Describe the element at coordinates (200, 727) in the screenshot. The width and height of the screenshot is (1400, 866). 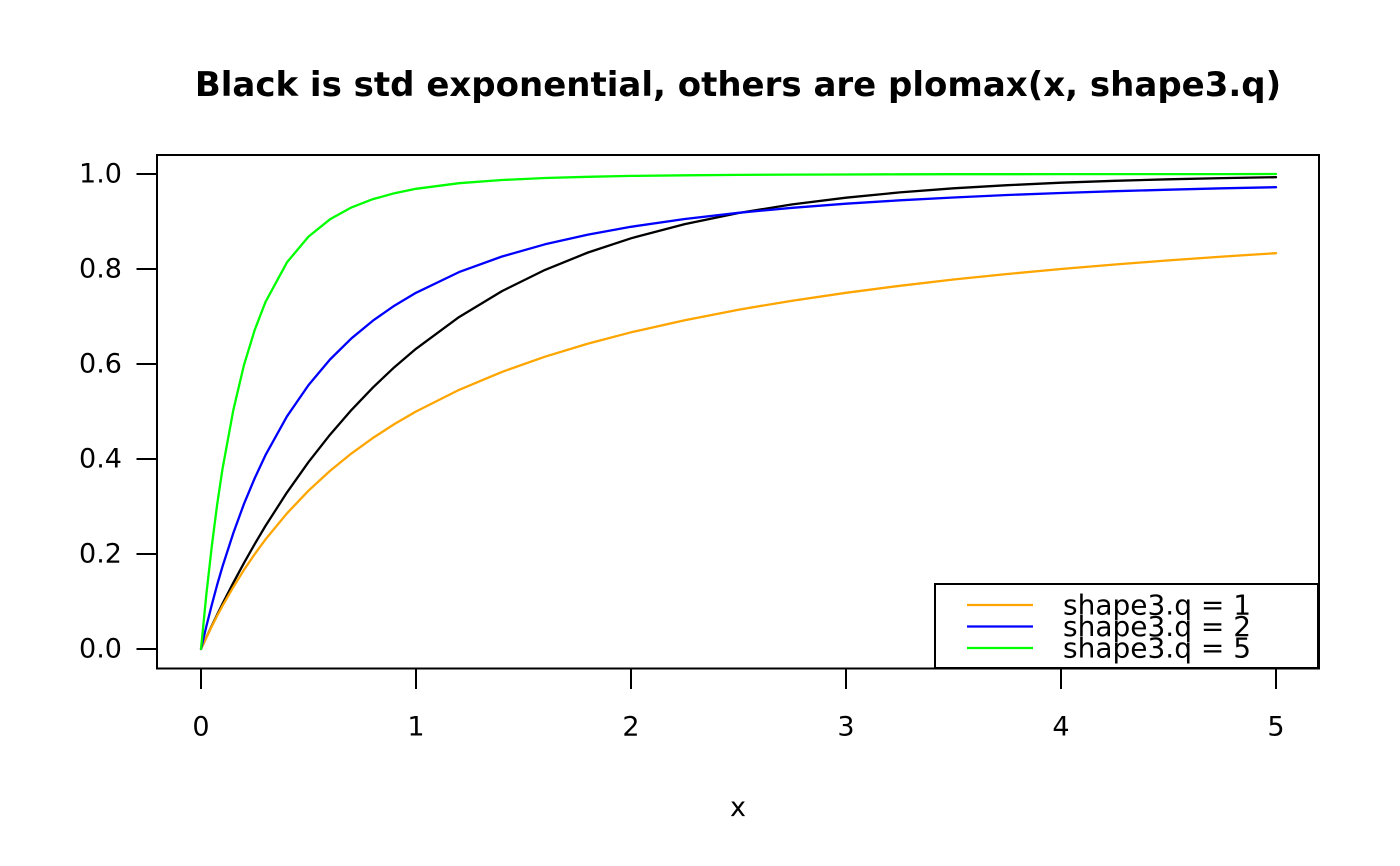
I see `x-tick-label: 0` at that location.